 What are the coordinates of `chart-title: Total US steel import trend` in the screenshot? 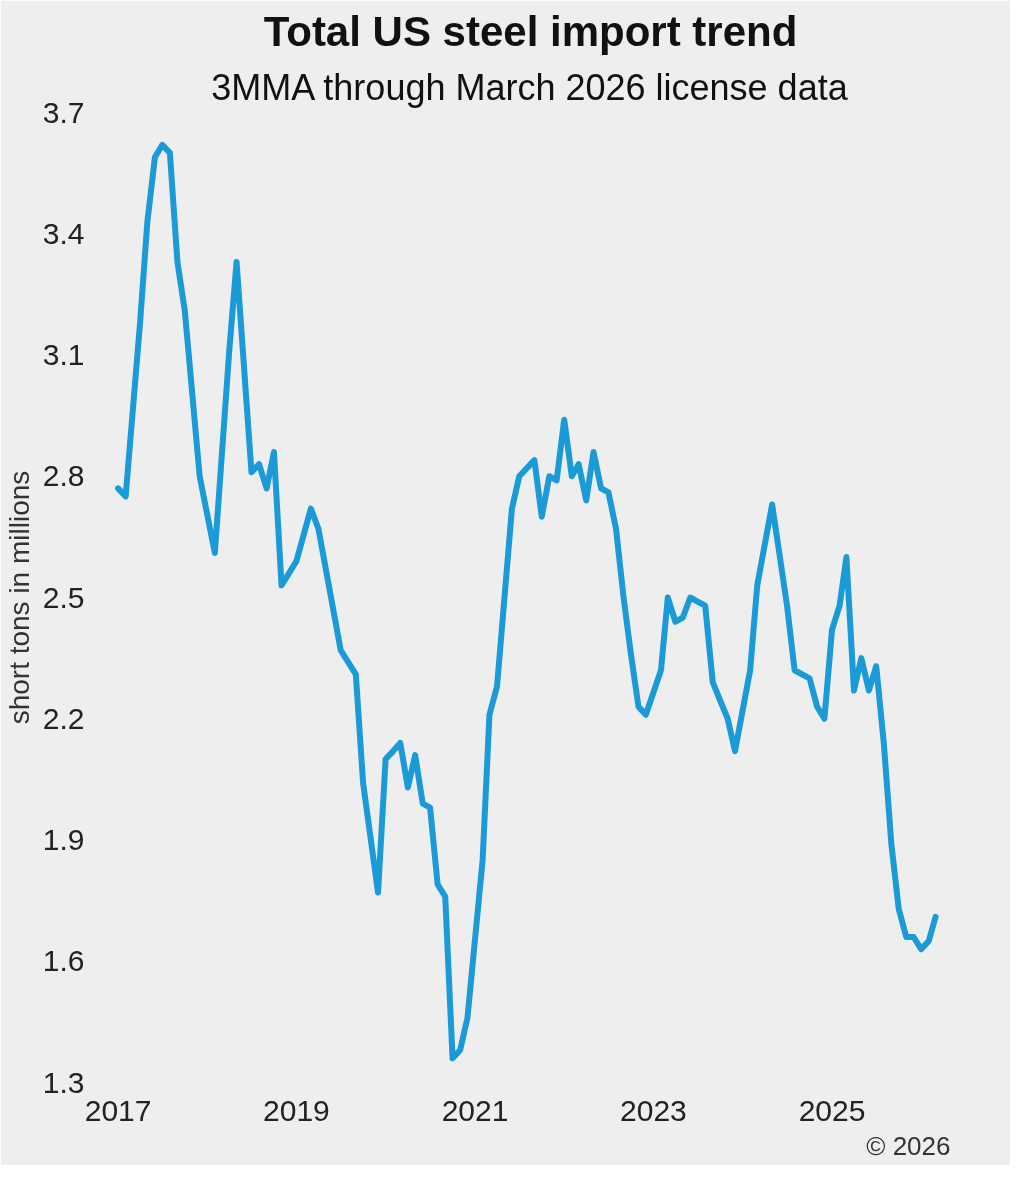 It's located at (530, 31).